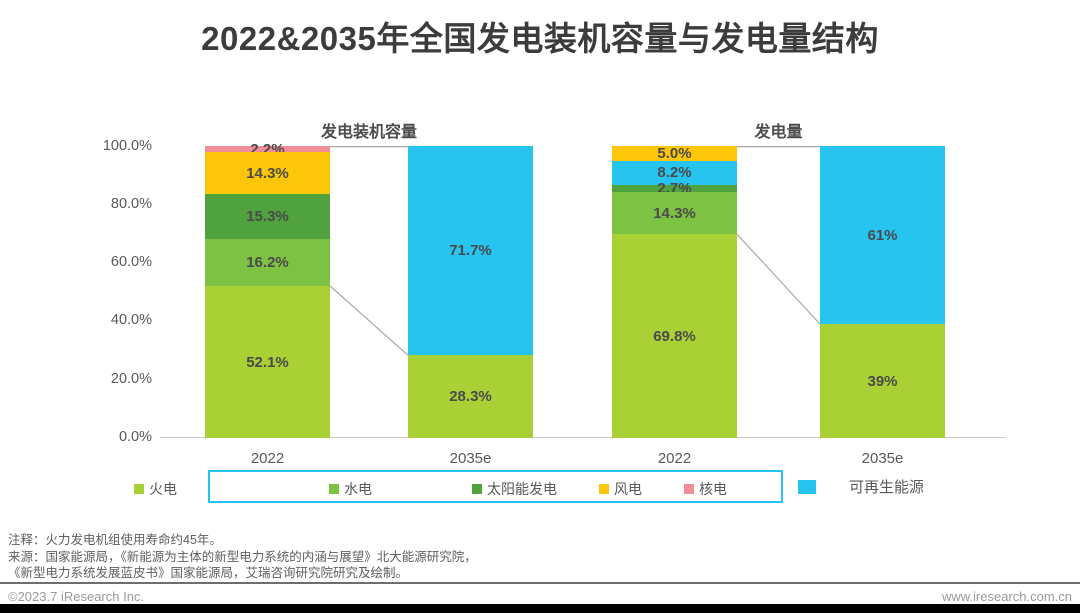 This screenshot has height=613, width=1080. I want to click on nuclear-color-swatch, so click(689, 489).